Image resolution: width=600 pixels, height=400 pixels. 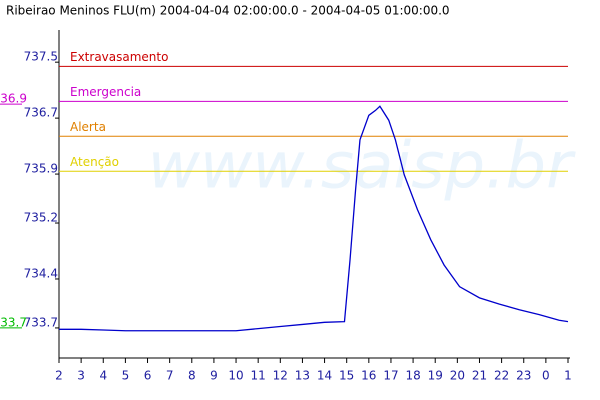 I want to click on marker-label: 736.9, so click(x=13, y=99).